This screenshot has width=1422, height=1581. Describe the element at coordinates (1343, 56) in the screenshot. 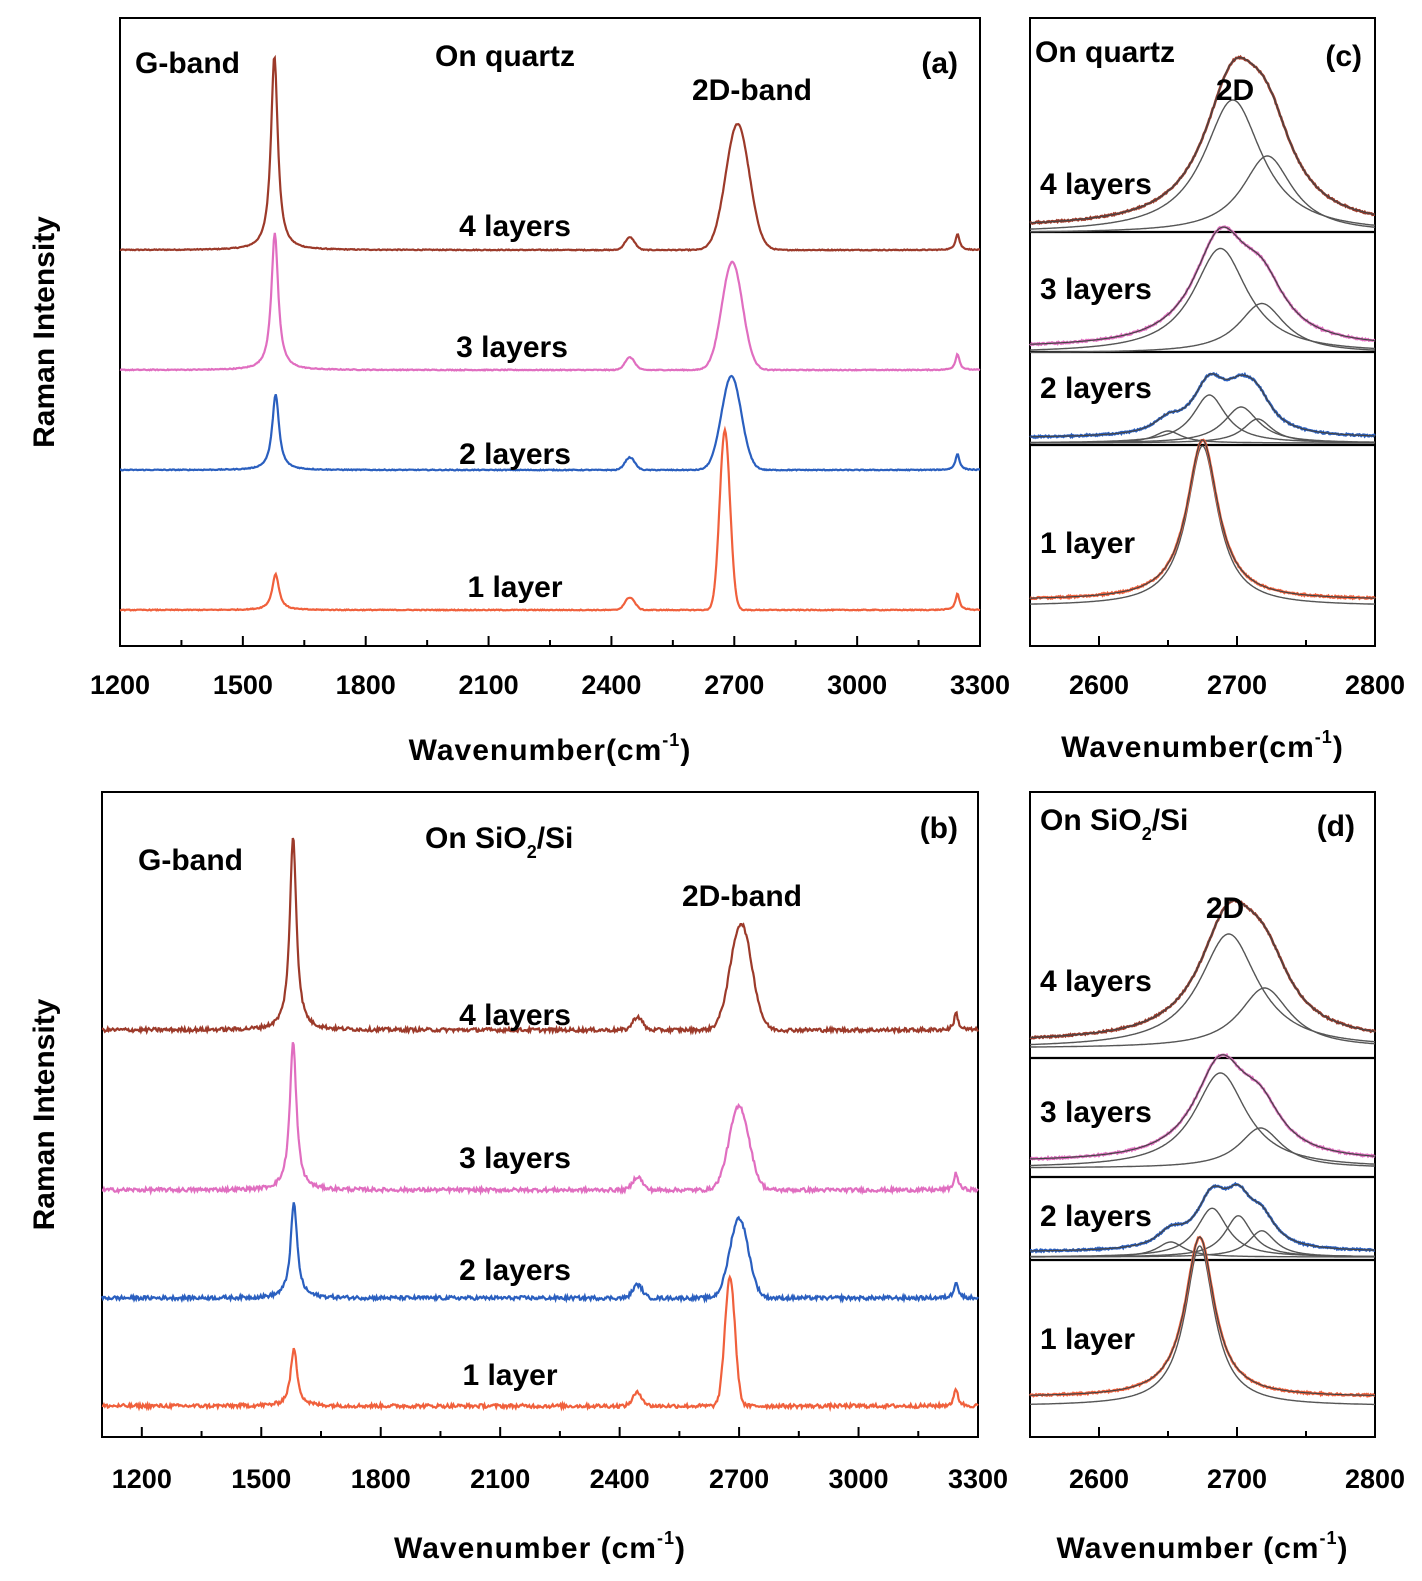

I see `panel-label: (c)` at that location.